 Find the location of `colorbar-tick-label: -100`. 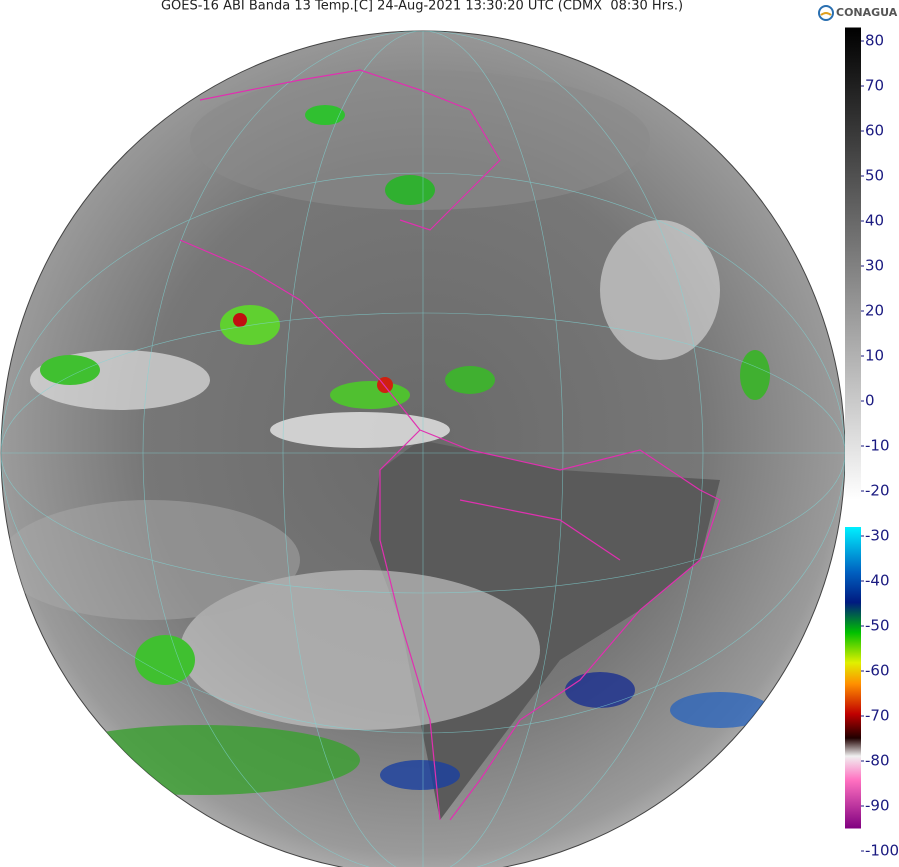

colorbar-tick-label: -100 is located at coordinates (882, 851).